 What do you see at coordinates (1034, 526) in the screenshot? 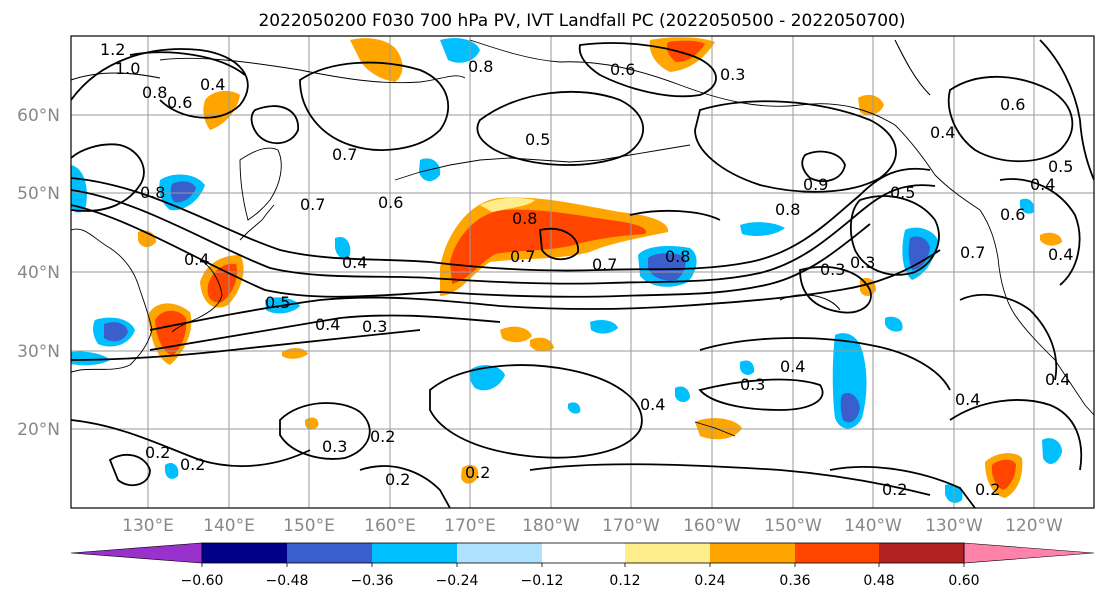
I see `lon-label: 120°W` at bounding box center [1034, 526].